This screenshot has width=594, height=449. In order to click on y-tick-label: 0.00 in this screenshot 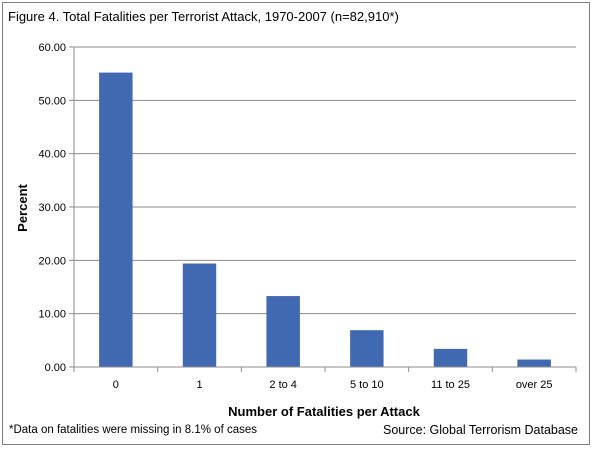, I will do `click(55, 368)`.